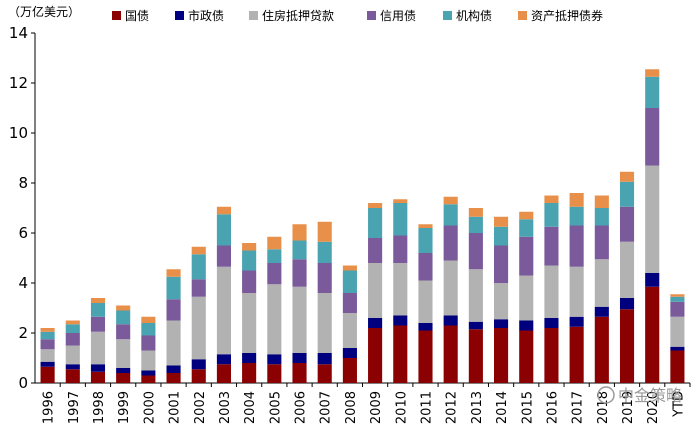 The width and height of the screenshot is (700, 429). Describe the element at coordinates (398, 16) in the screenshot. I see `legend-label: 信用债` at that location.